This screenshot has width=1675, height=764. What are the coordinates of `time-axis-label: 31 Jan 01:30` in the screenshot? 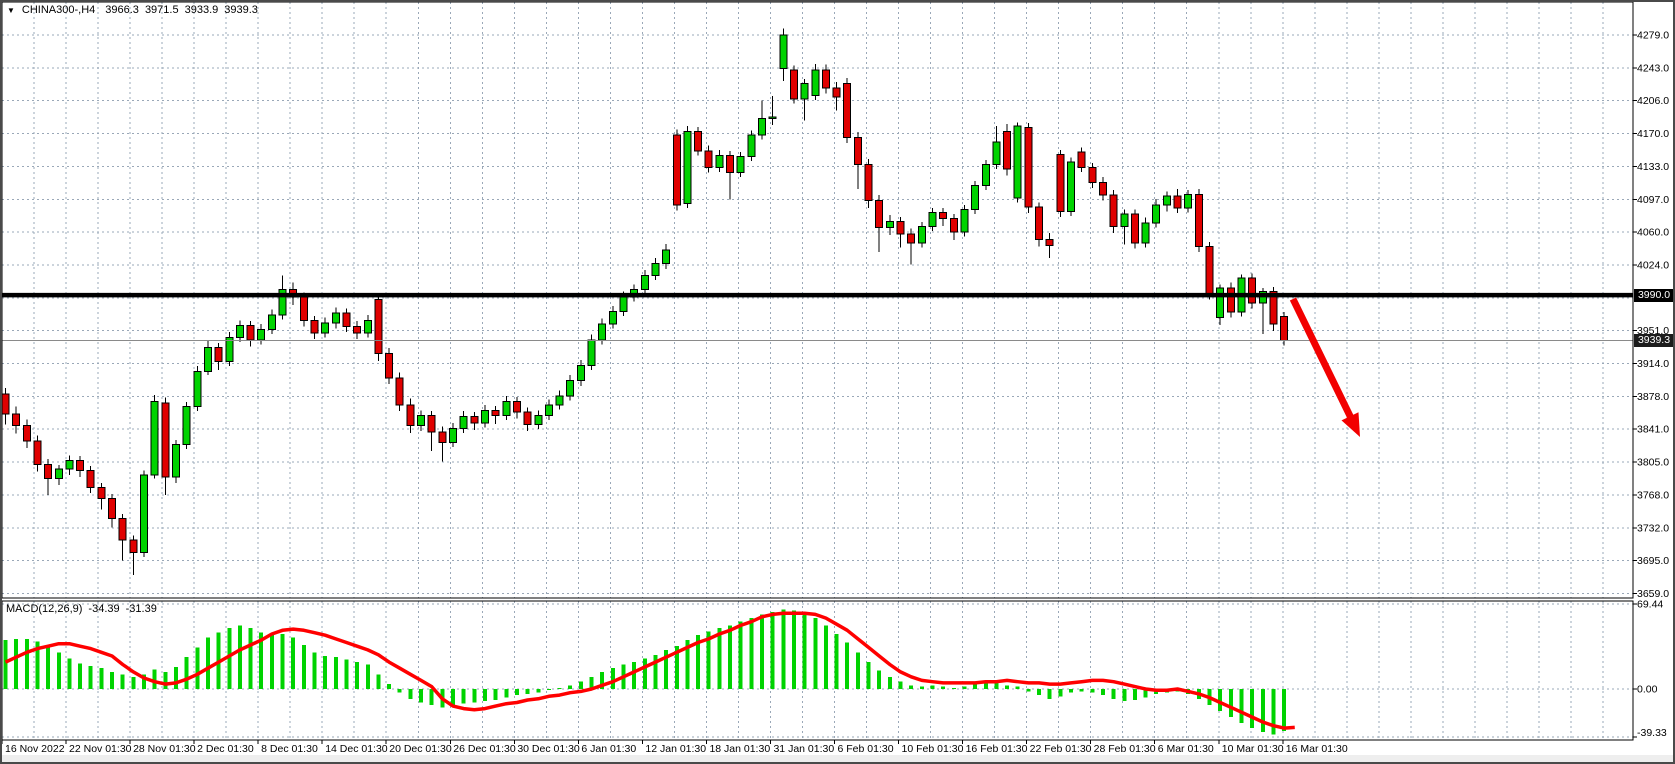 It's located at (803, 749).